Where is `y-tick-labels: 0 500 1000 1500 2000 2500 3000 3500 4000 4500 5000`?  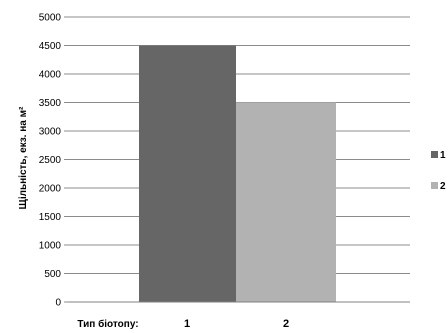
y-tick-labels: 0 500 1000 1500 2000 2500 3000 3500 4000 4500 5000 is located at coordinates (50, 161).